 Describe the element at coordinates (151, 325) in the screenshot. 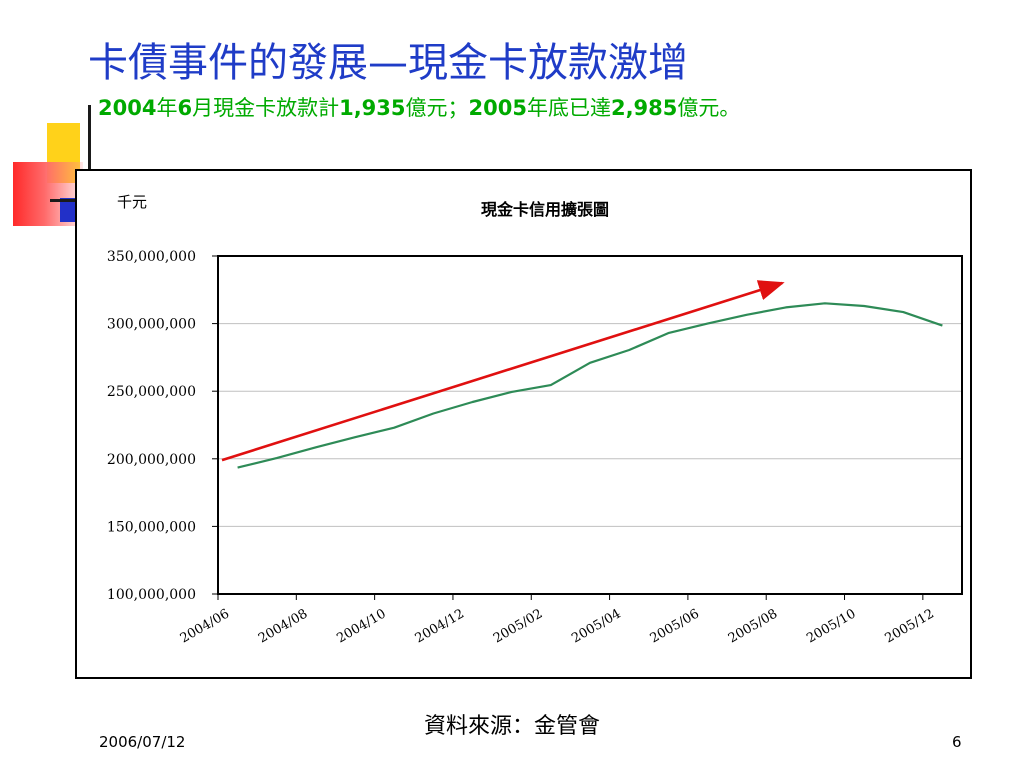

I see `y-tick-label: 300,000,000` at that location.